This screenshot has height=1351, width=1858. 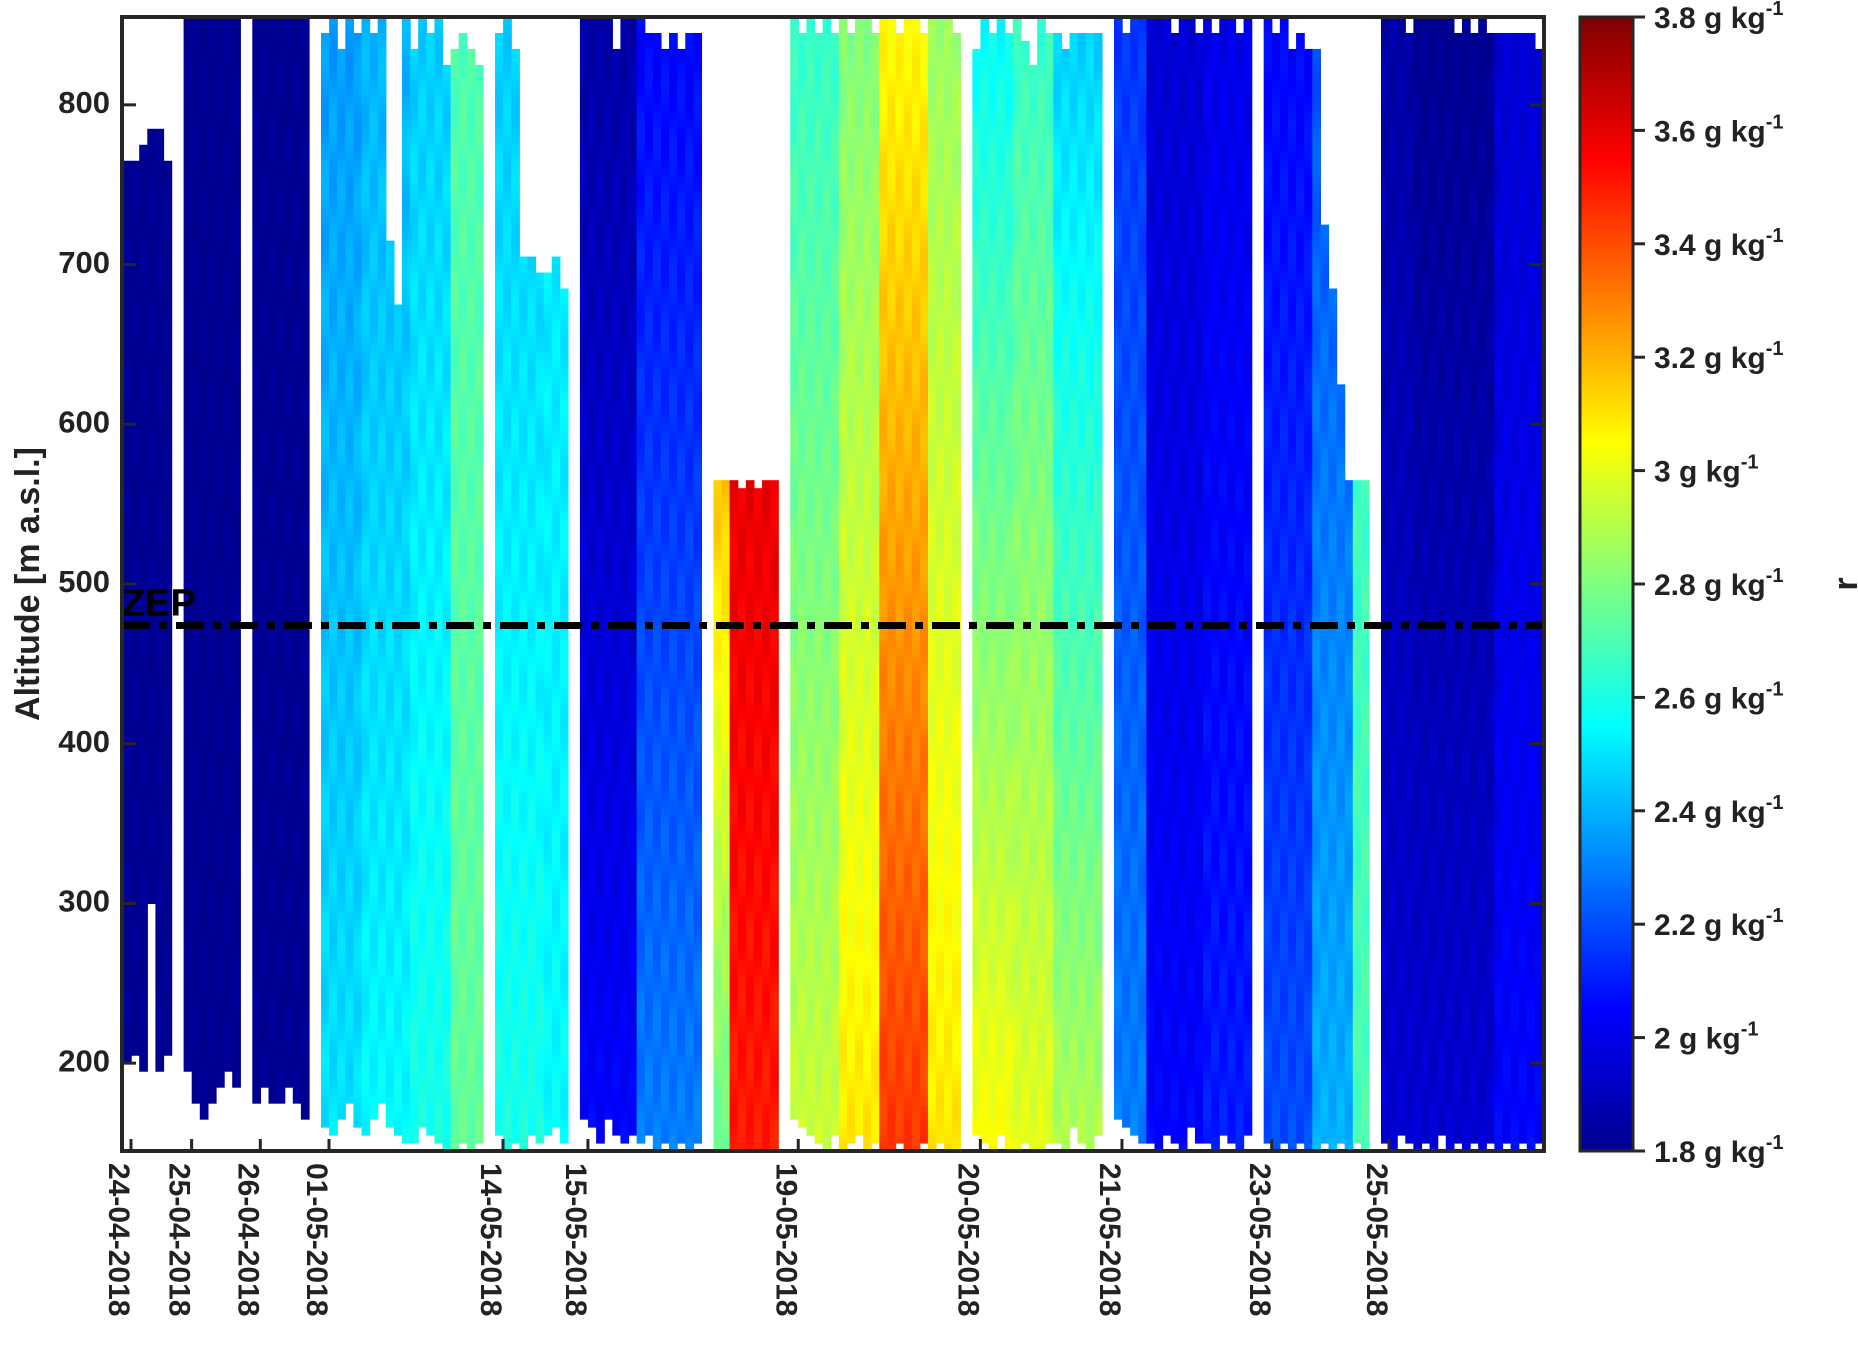 What do you see at coordinates (265, 552) in the screenshot?
I see `heatmap-column` at bounding box center [265, 552].